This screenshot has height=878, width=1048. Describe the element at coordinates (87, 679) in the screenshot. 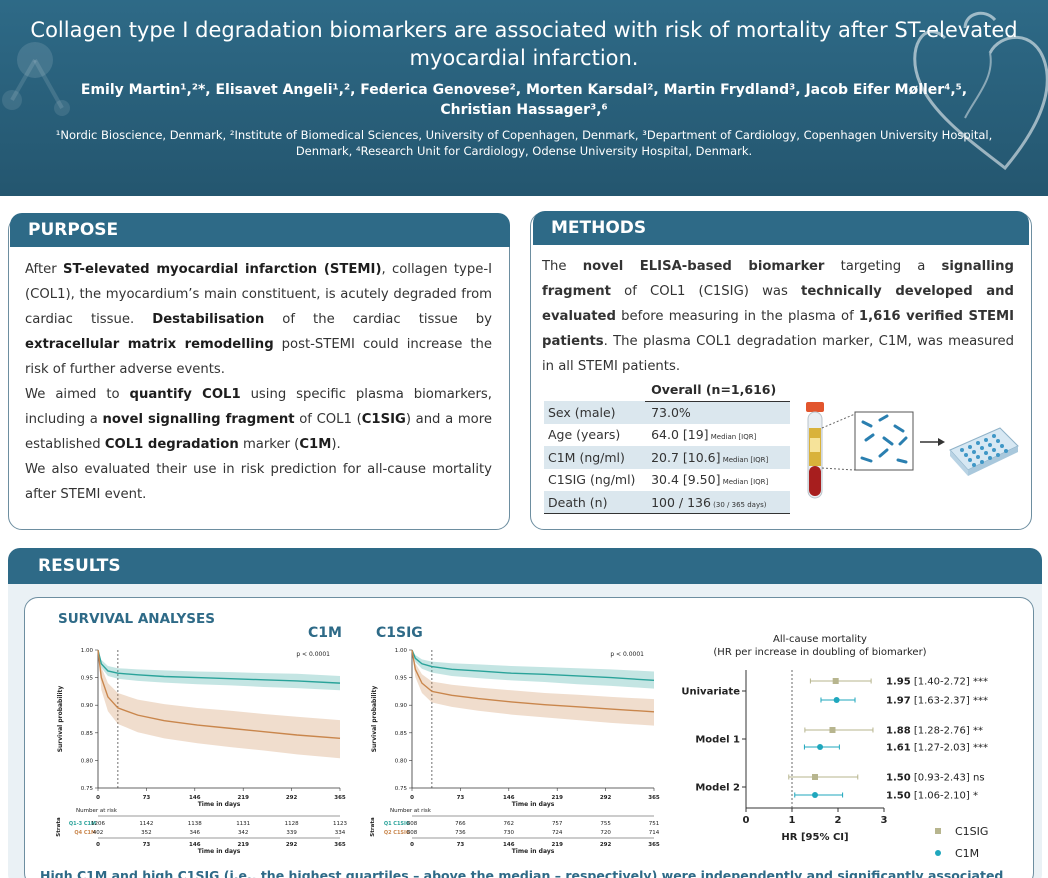

I see `y-tick-label: 0.95` at that location.